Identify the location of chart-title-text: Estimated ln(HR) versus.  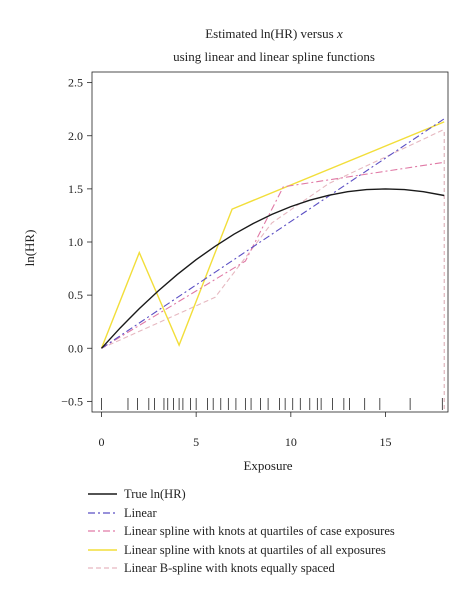
(271, 33).